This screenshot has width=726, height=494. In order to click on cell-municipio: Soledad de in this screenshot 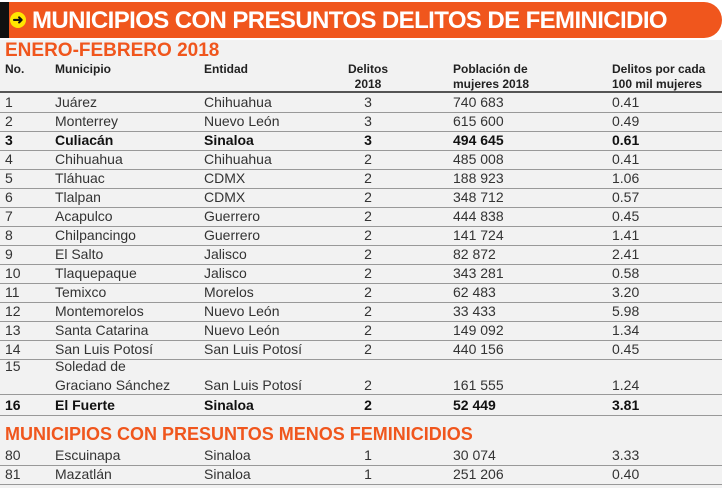, I will do `click(90, 366)`.